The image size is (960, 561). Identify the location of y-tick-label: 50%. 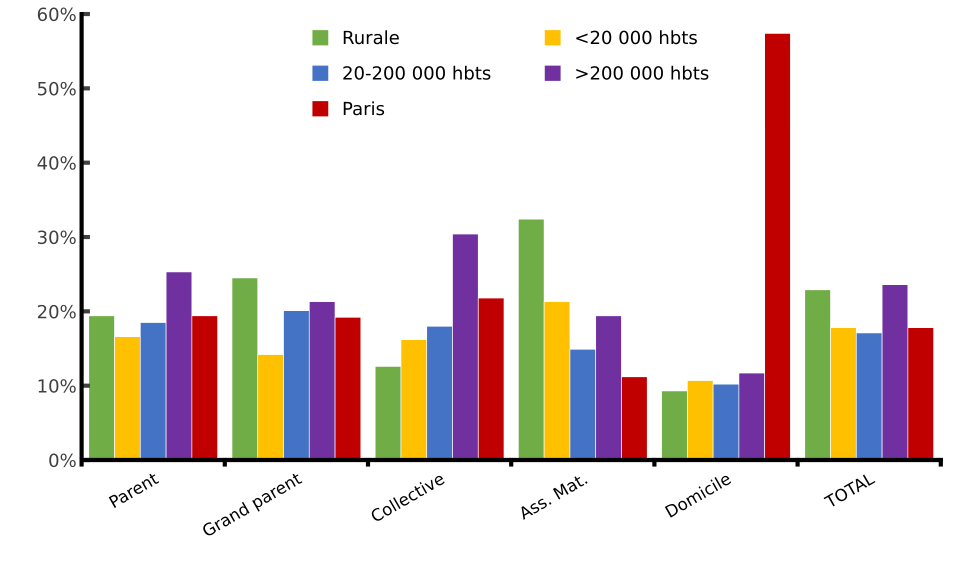
(57, 89).